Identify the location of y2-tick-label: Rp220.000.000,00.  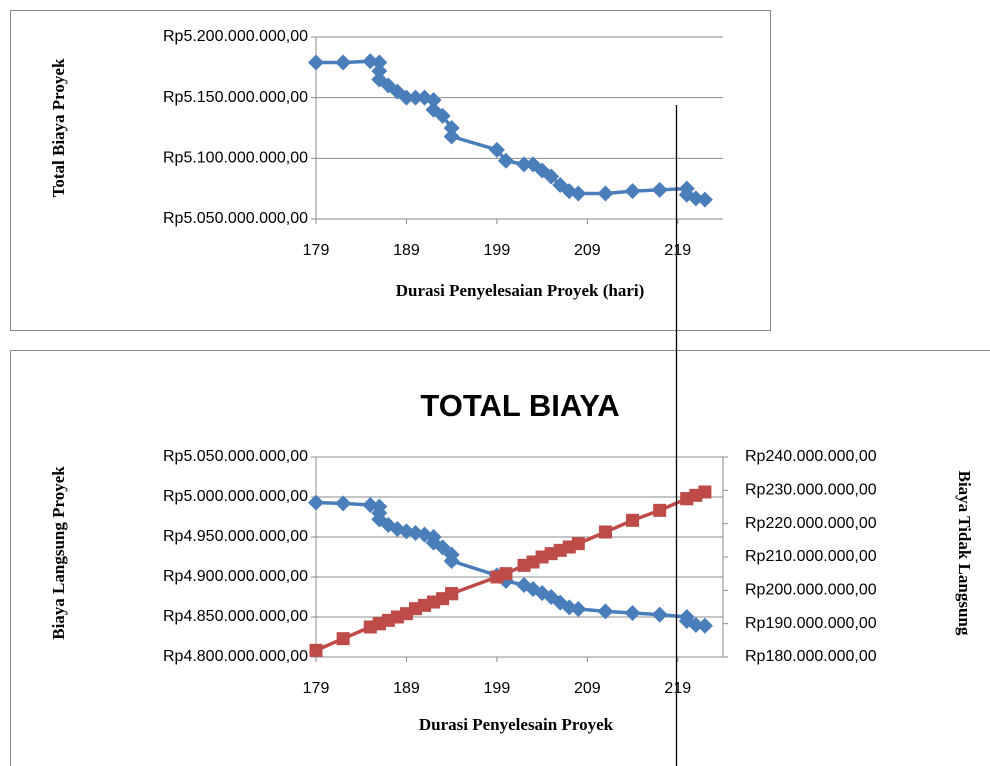
(811, 523).